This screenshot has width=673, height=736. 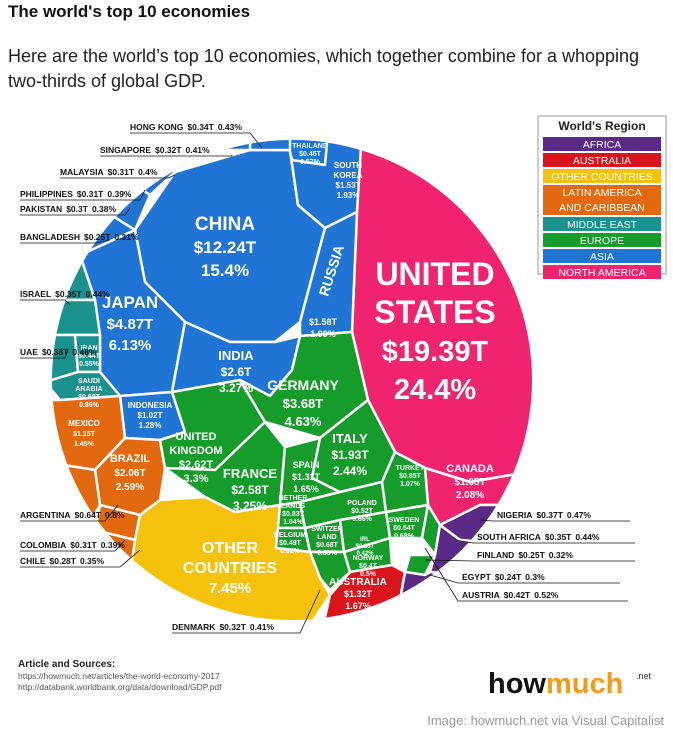 What do you see at coordinates (72, 515) in the screenshot?
I see `callout-label: ARGENTINA $0.64T 0.8%` at bounding box center [72, 515].